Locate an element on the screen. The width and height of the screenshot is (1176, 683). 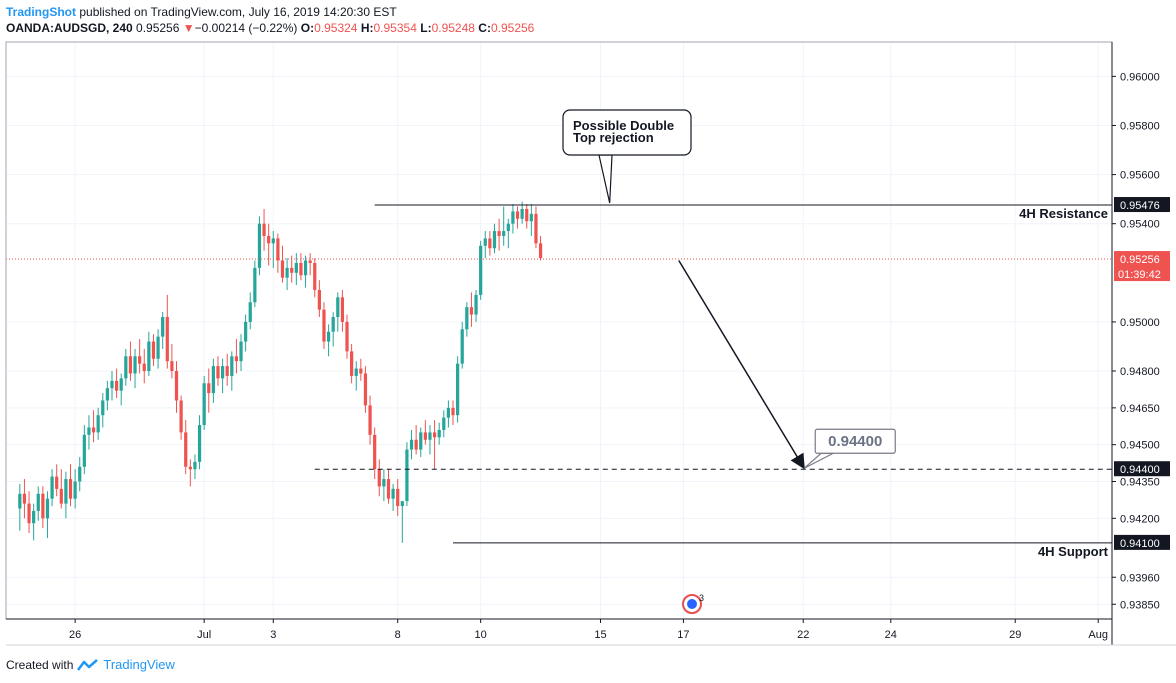
time-tick-label: Aug is located at coordinates (1098, 635).